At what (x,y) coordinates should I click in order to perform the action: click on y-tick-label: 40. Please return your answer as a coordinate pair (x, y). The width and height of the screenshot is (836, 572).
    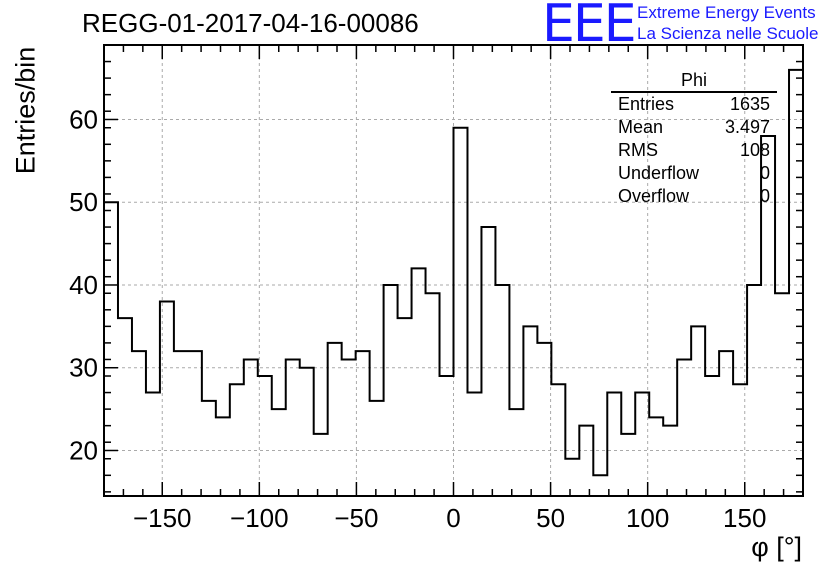
    Looking at the image, I should click on (83, 285).